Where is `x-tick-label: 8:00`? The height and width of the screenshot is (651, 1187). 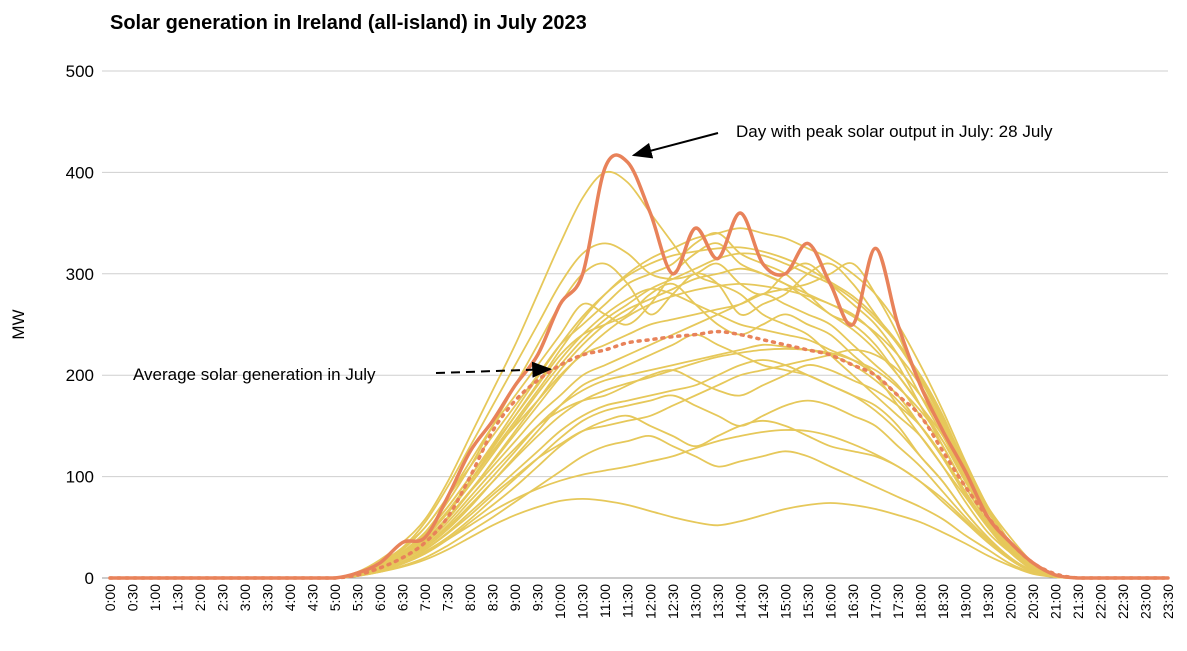 x-tick-label: 8:00 is located at coordinates (470, 597).